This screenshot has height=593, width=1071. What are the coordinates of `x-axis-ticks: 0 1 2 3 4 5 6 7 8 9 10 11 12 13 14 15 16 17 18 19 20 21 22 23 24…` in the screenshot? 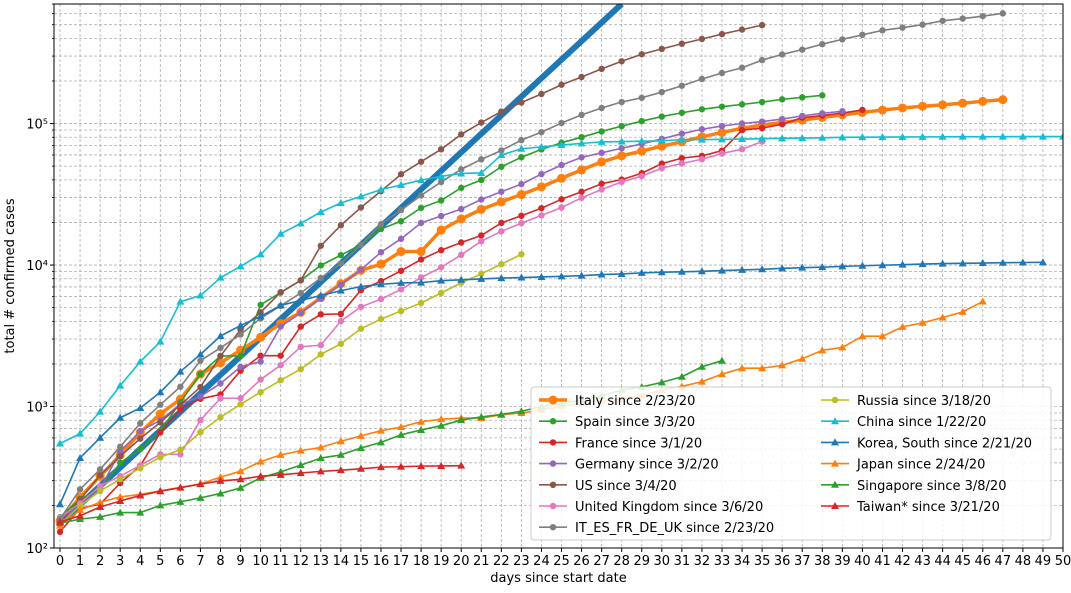 It's located at (563, 558).